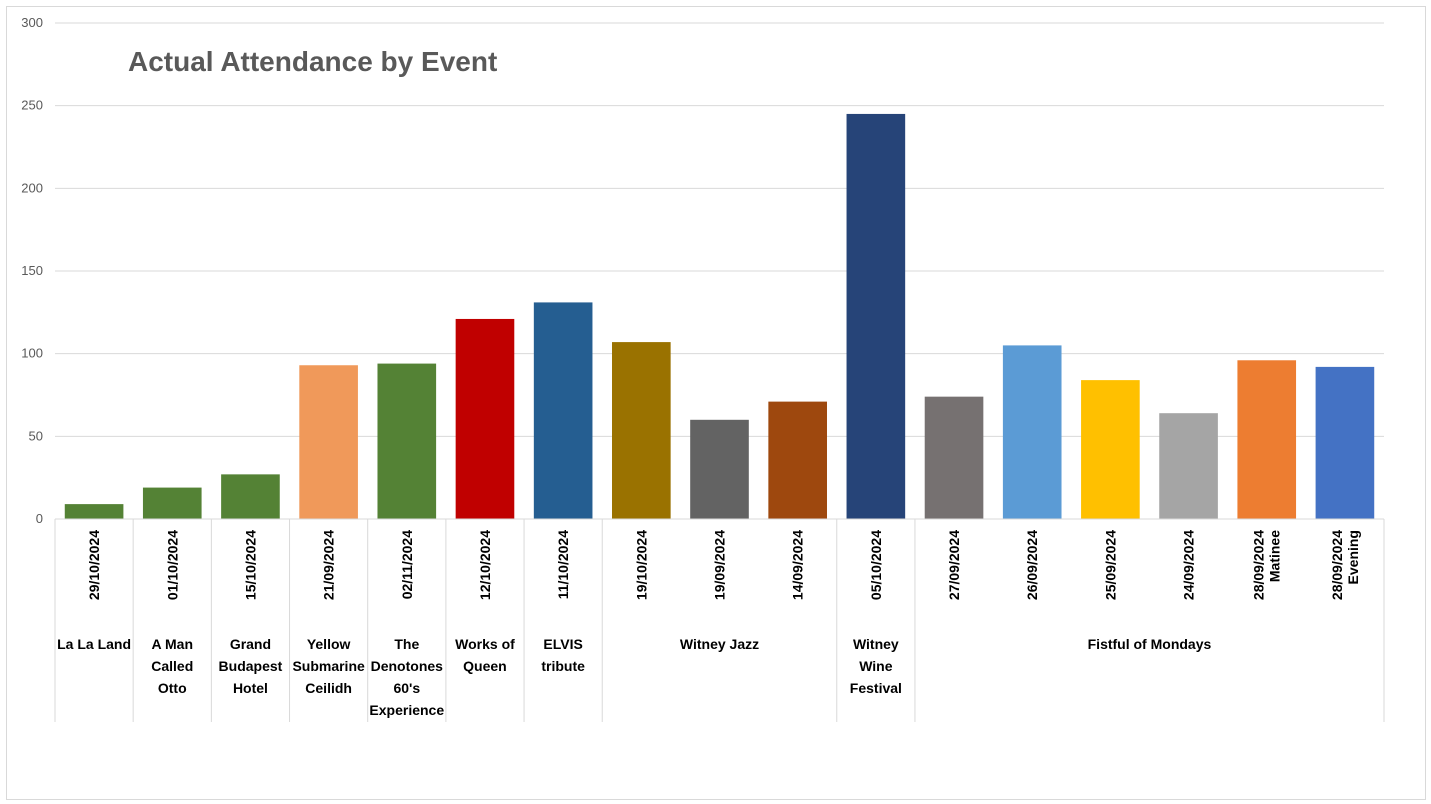  I want to click on x-tick-label: 26/09/2024, so click(1032, 565).